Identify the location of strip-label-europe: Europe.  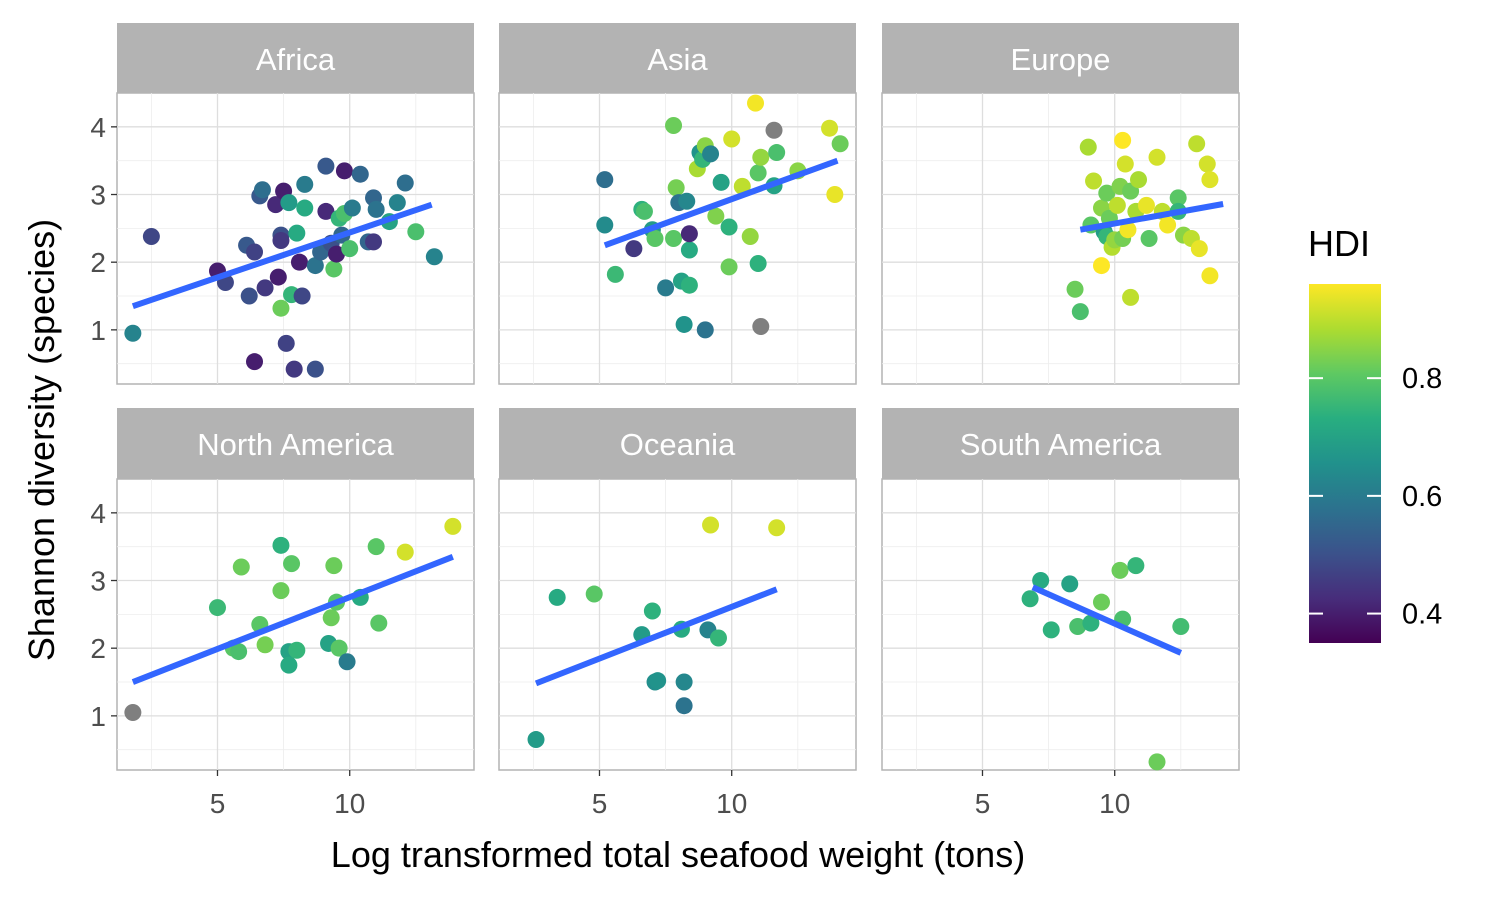
(1061, 59).